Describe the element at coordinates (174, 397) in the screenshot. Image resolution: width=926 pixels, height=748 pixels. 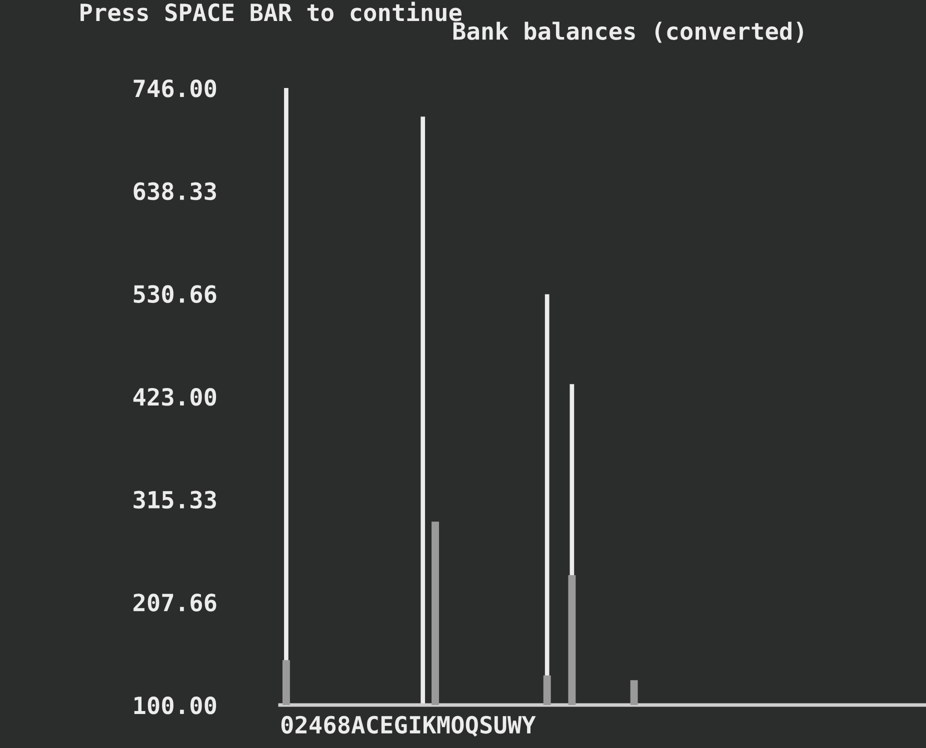
I see `y-tick-label: 423.00` at that location.